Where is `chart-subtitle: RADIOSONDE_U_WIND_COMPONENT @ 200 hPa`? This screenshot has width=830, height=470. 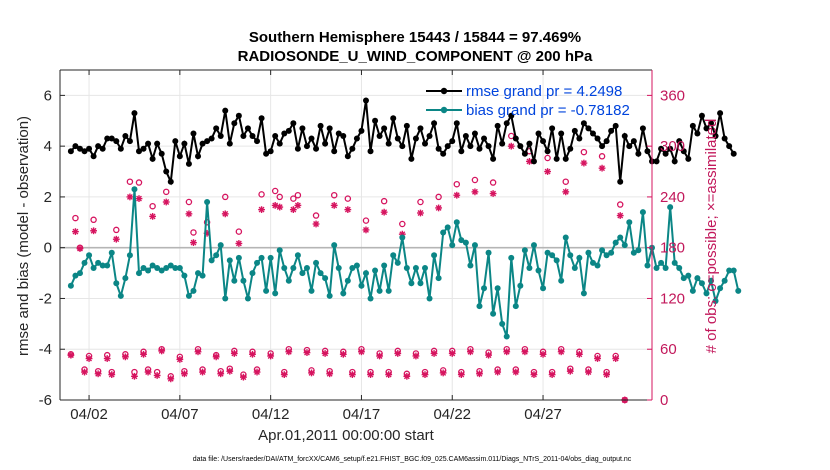
chart-subtitle: RADIOSONDE_U_WIND_COMPONENT @ 200 hPa is located at coordinates (415, 56).